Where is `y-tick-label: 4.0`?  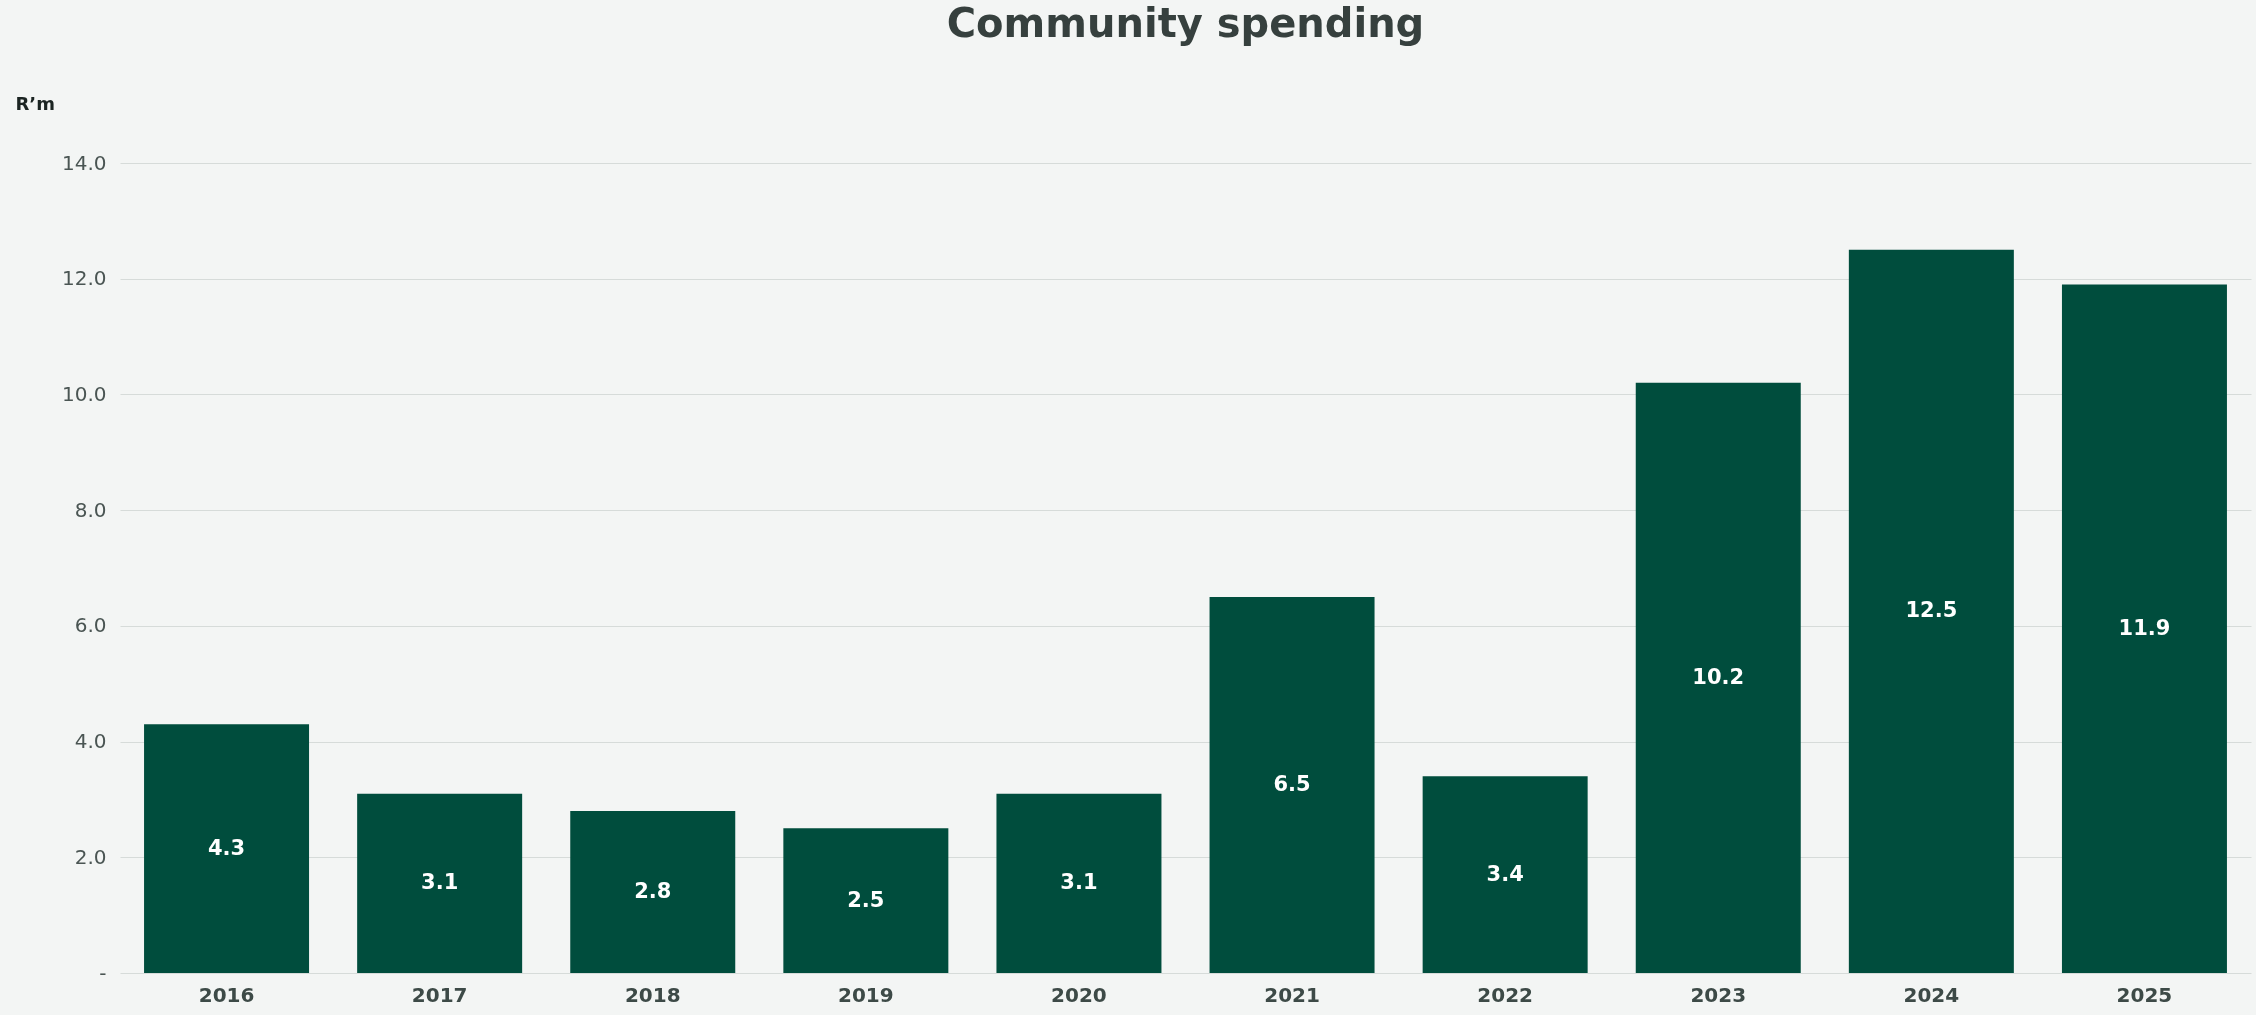 y-tick-label: 4.0 is located at coordinates (90, 741).